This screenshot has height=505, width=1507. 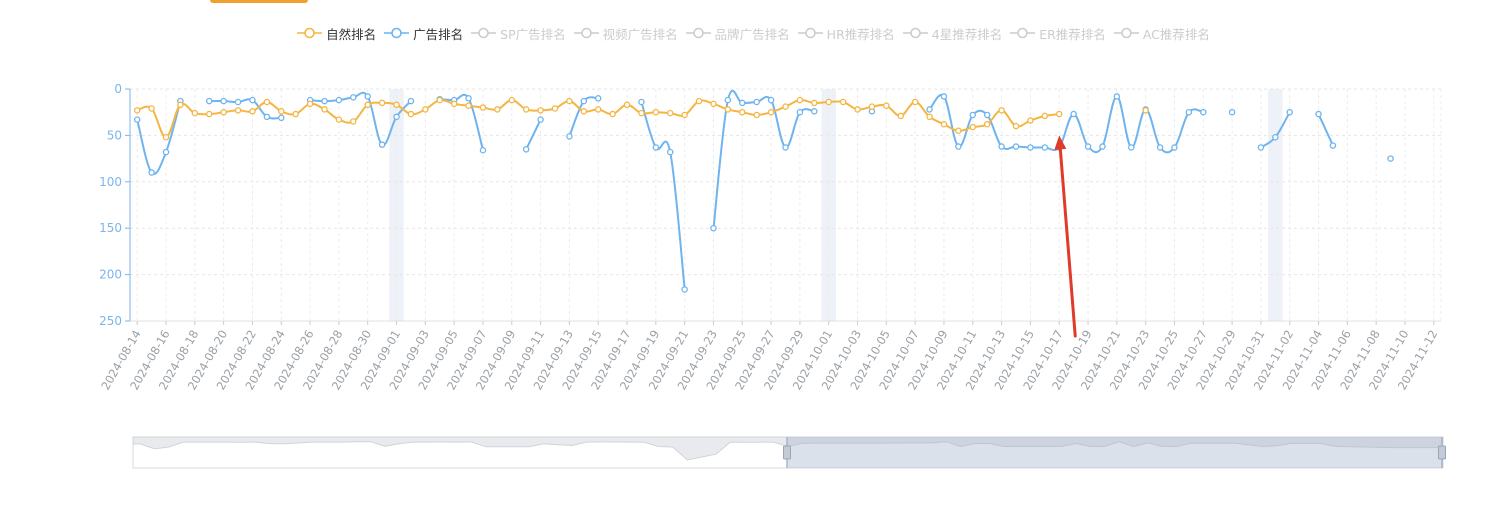 I want to click on legend-item-4: 品牌广告排名, so click(x=737, y=33).